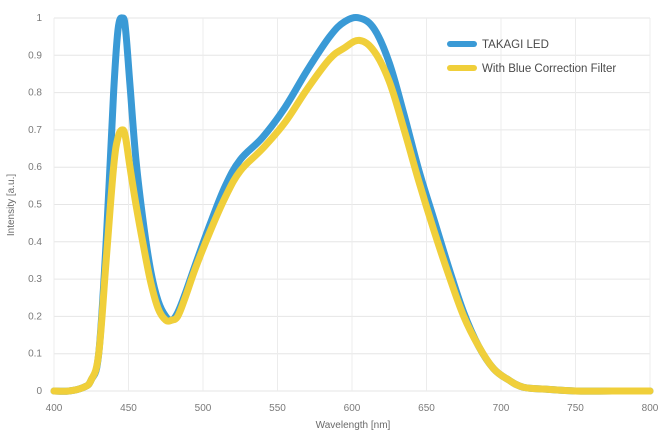  Describe the element at coordinates (35, 279) in the screenshot. I see `y-tick-label: 0.3` at that location.